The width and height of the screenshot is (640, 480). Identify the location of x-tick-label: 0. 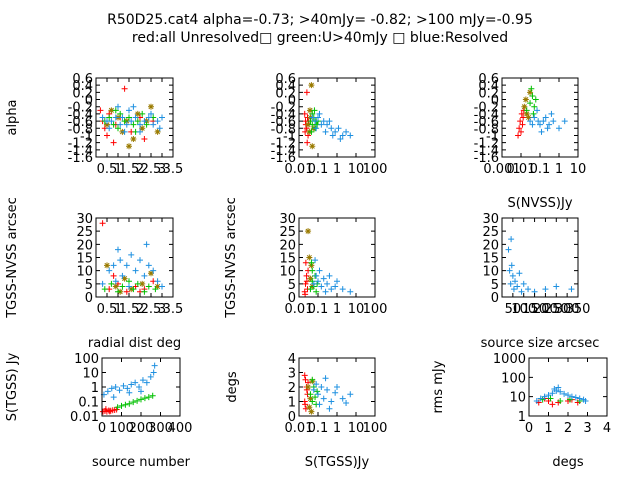
(102, 428).